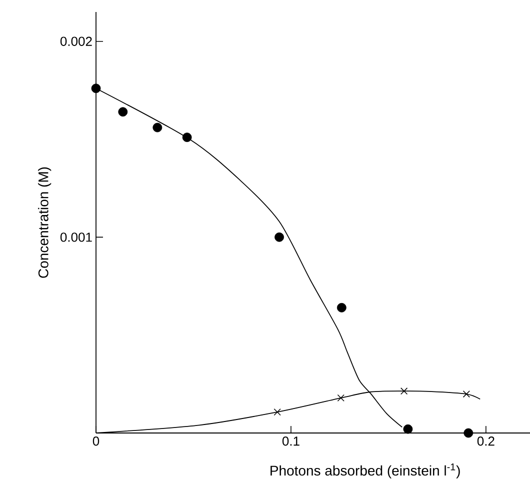 Image resolution: width=530 pixels, height=494 pixels. Describe the element at coordinates (76, 41) in the screenshot. I see `y-tick-label: 0.002` at that location.